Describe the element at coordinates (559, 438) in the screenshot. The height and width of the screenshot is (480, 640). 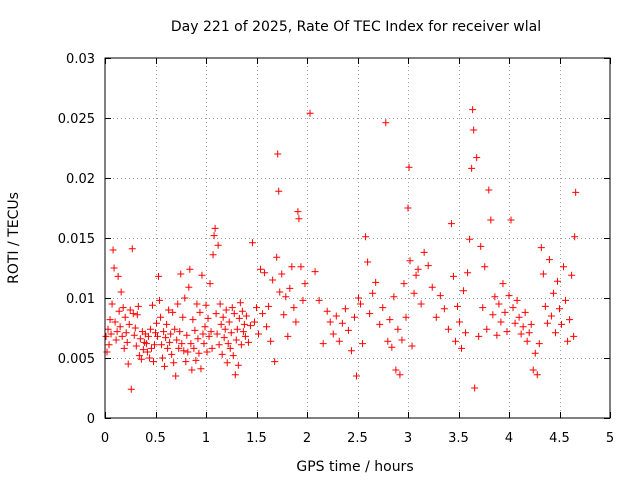
I see `x-tick-label: 4.5` at that location.